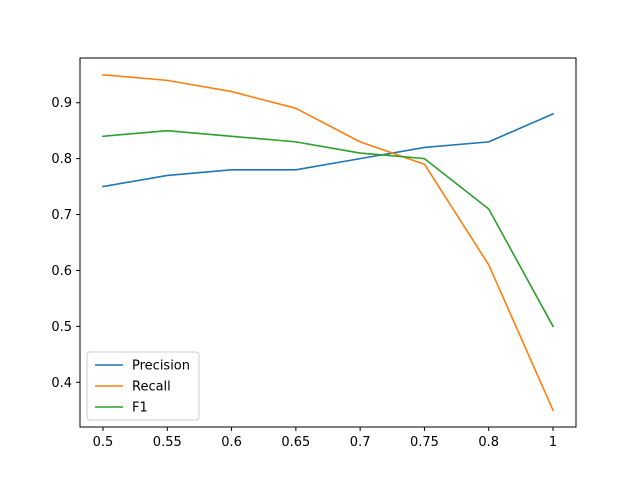 The image size is (640, 480). What do you see at coordinates (103, 442) in the screenshot?
I see `x-tick-label: 0.5` at bounding box center [103, 442].